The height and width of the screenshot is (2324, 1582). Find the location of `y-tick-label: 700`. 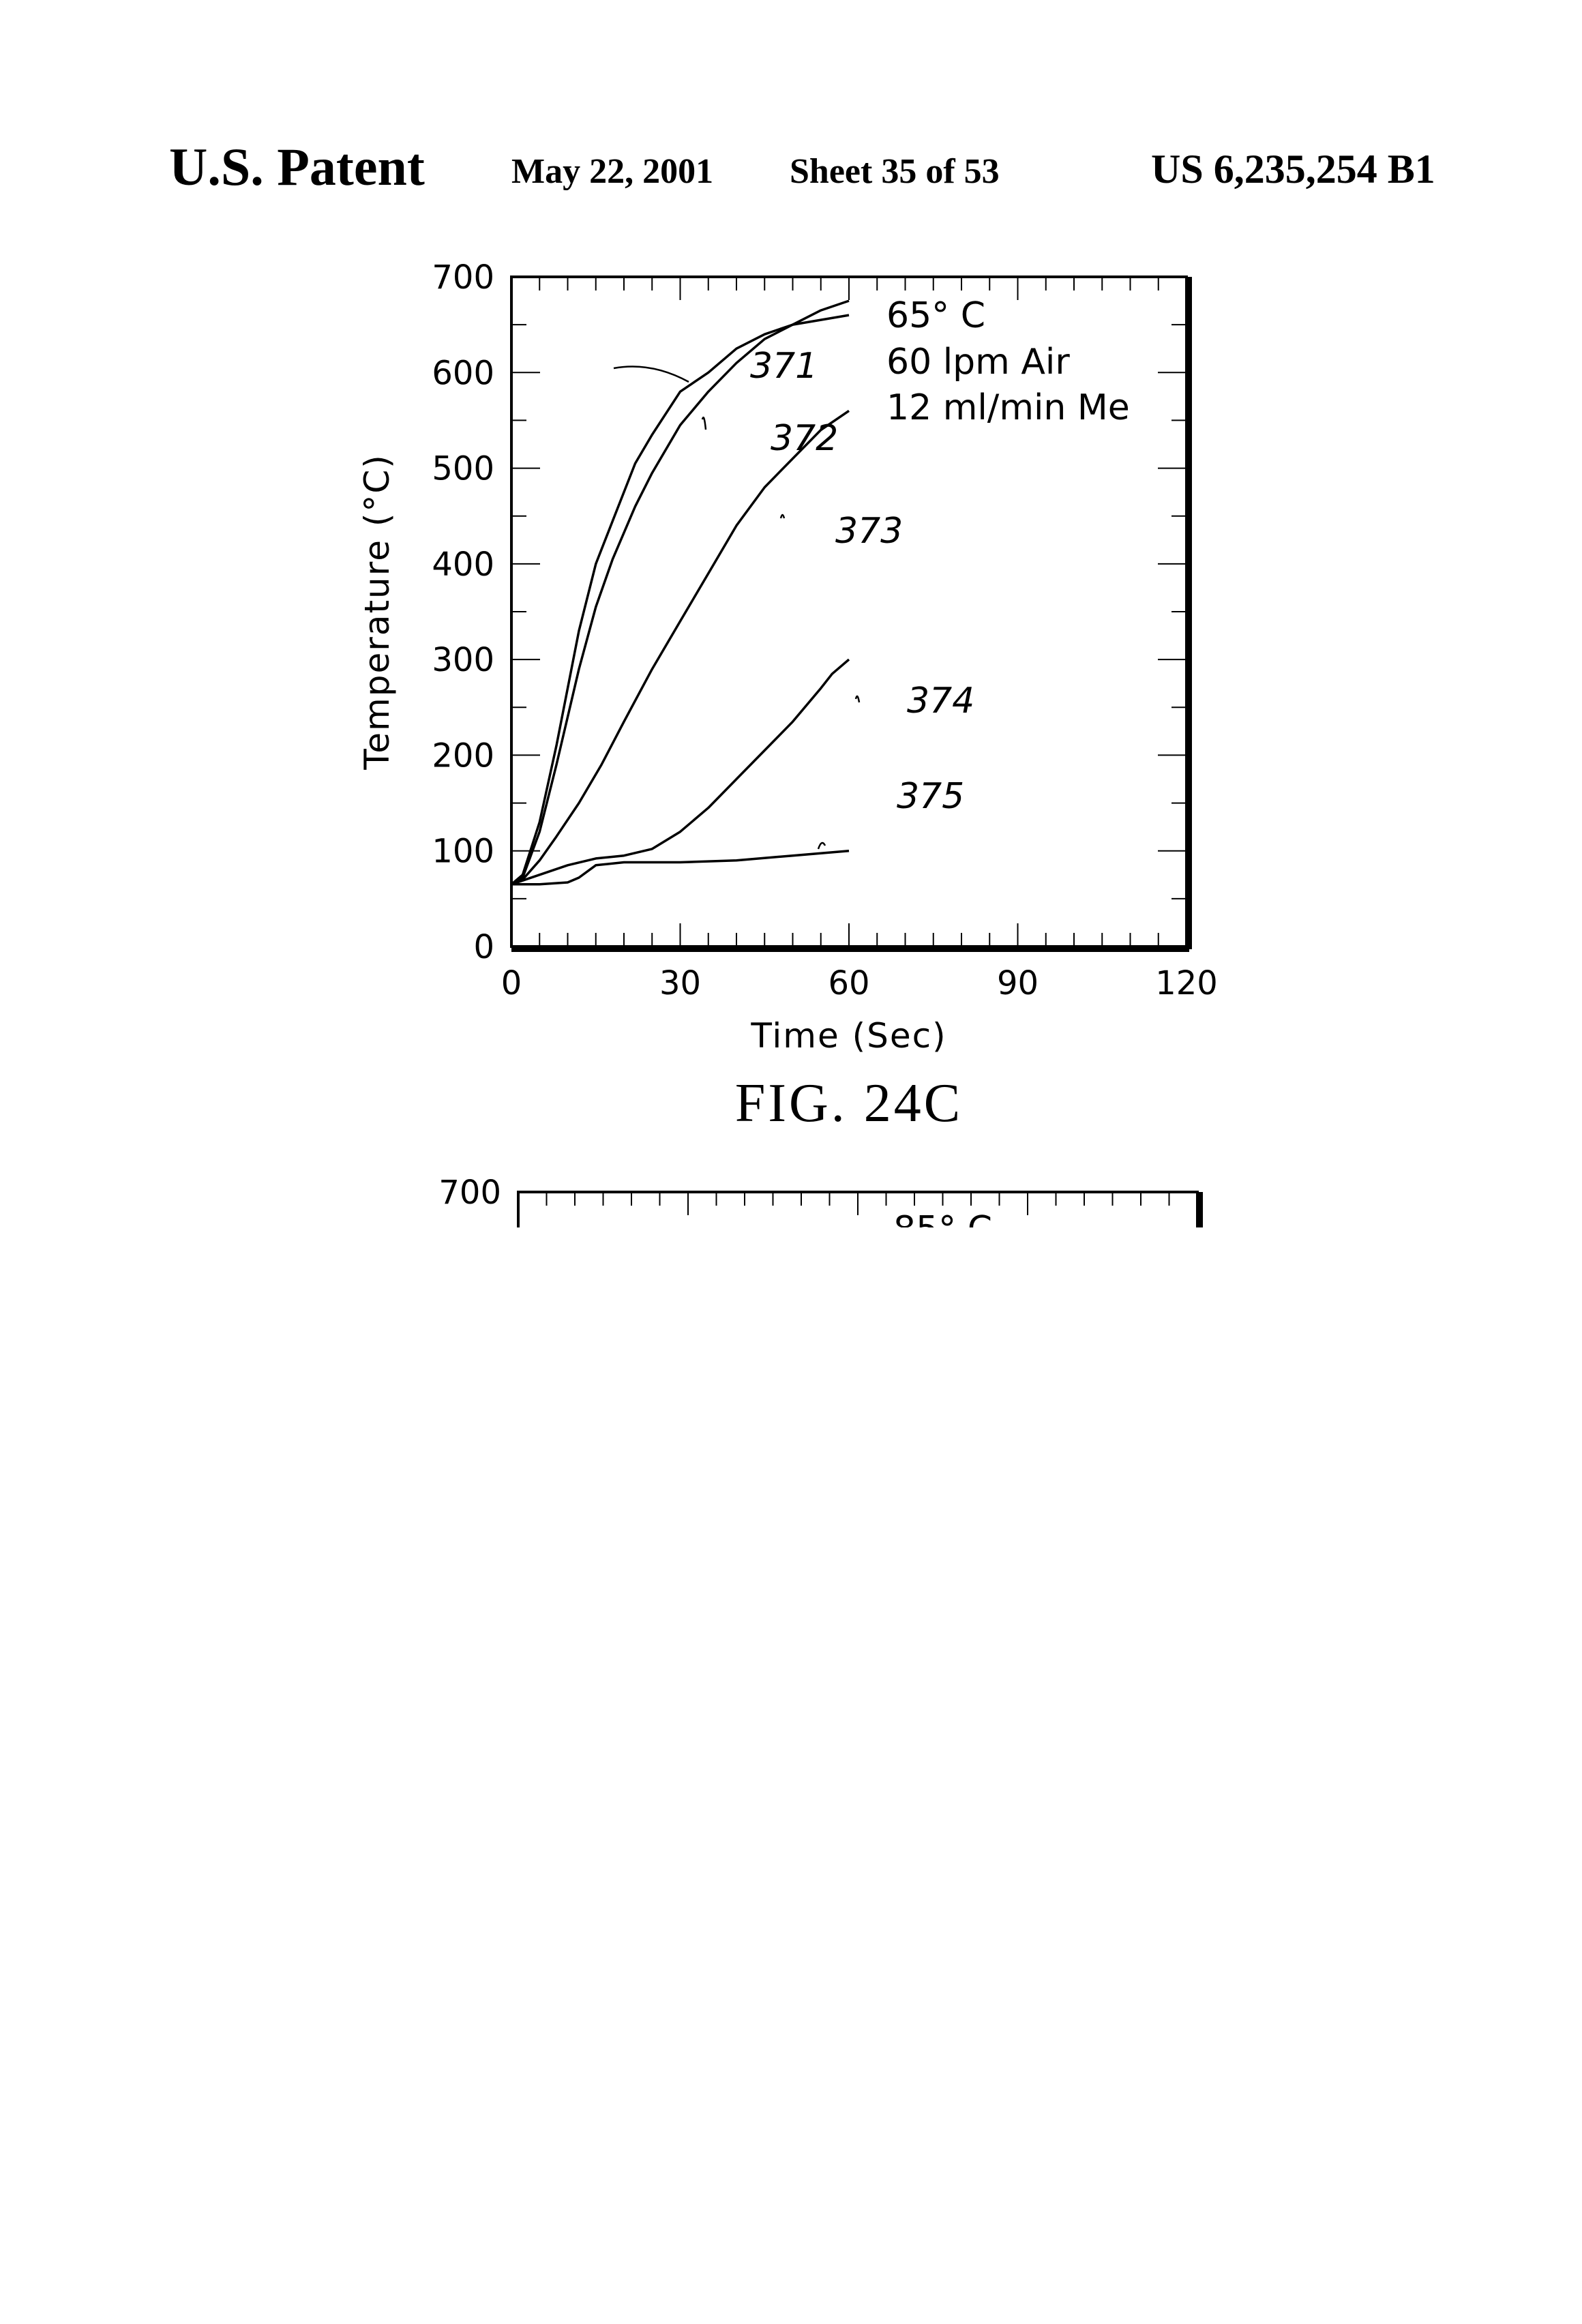

y-tick-label: 700 is located at coordinates (469, 1193).